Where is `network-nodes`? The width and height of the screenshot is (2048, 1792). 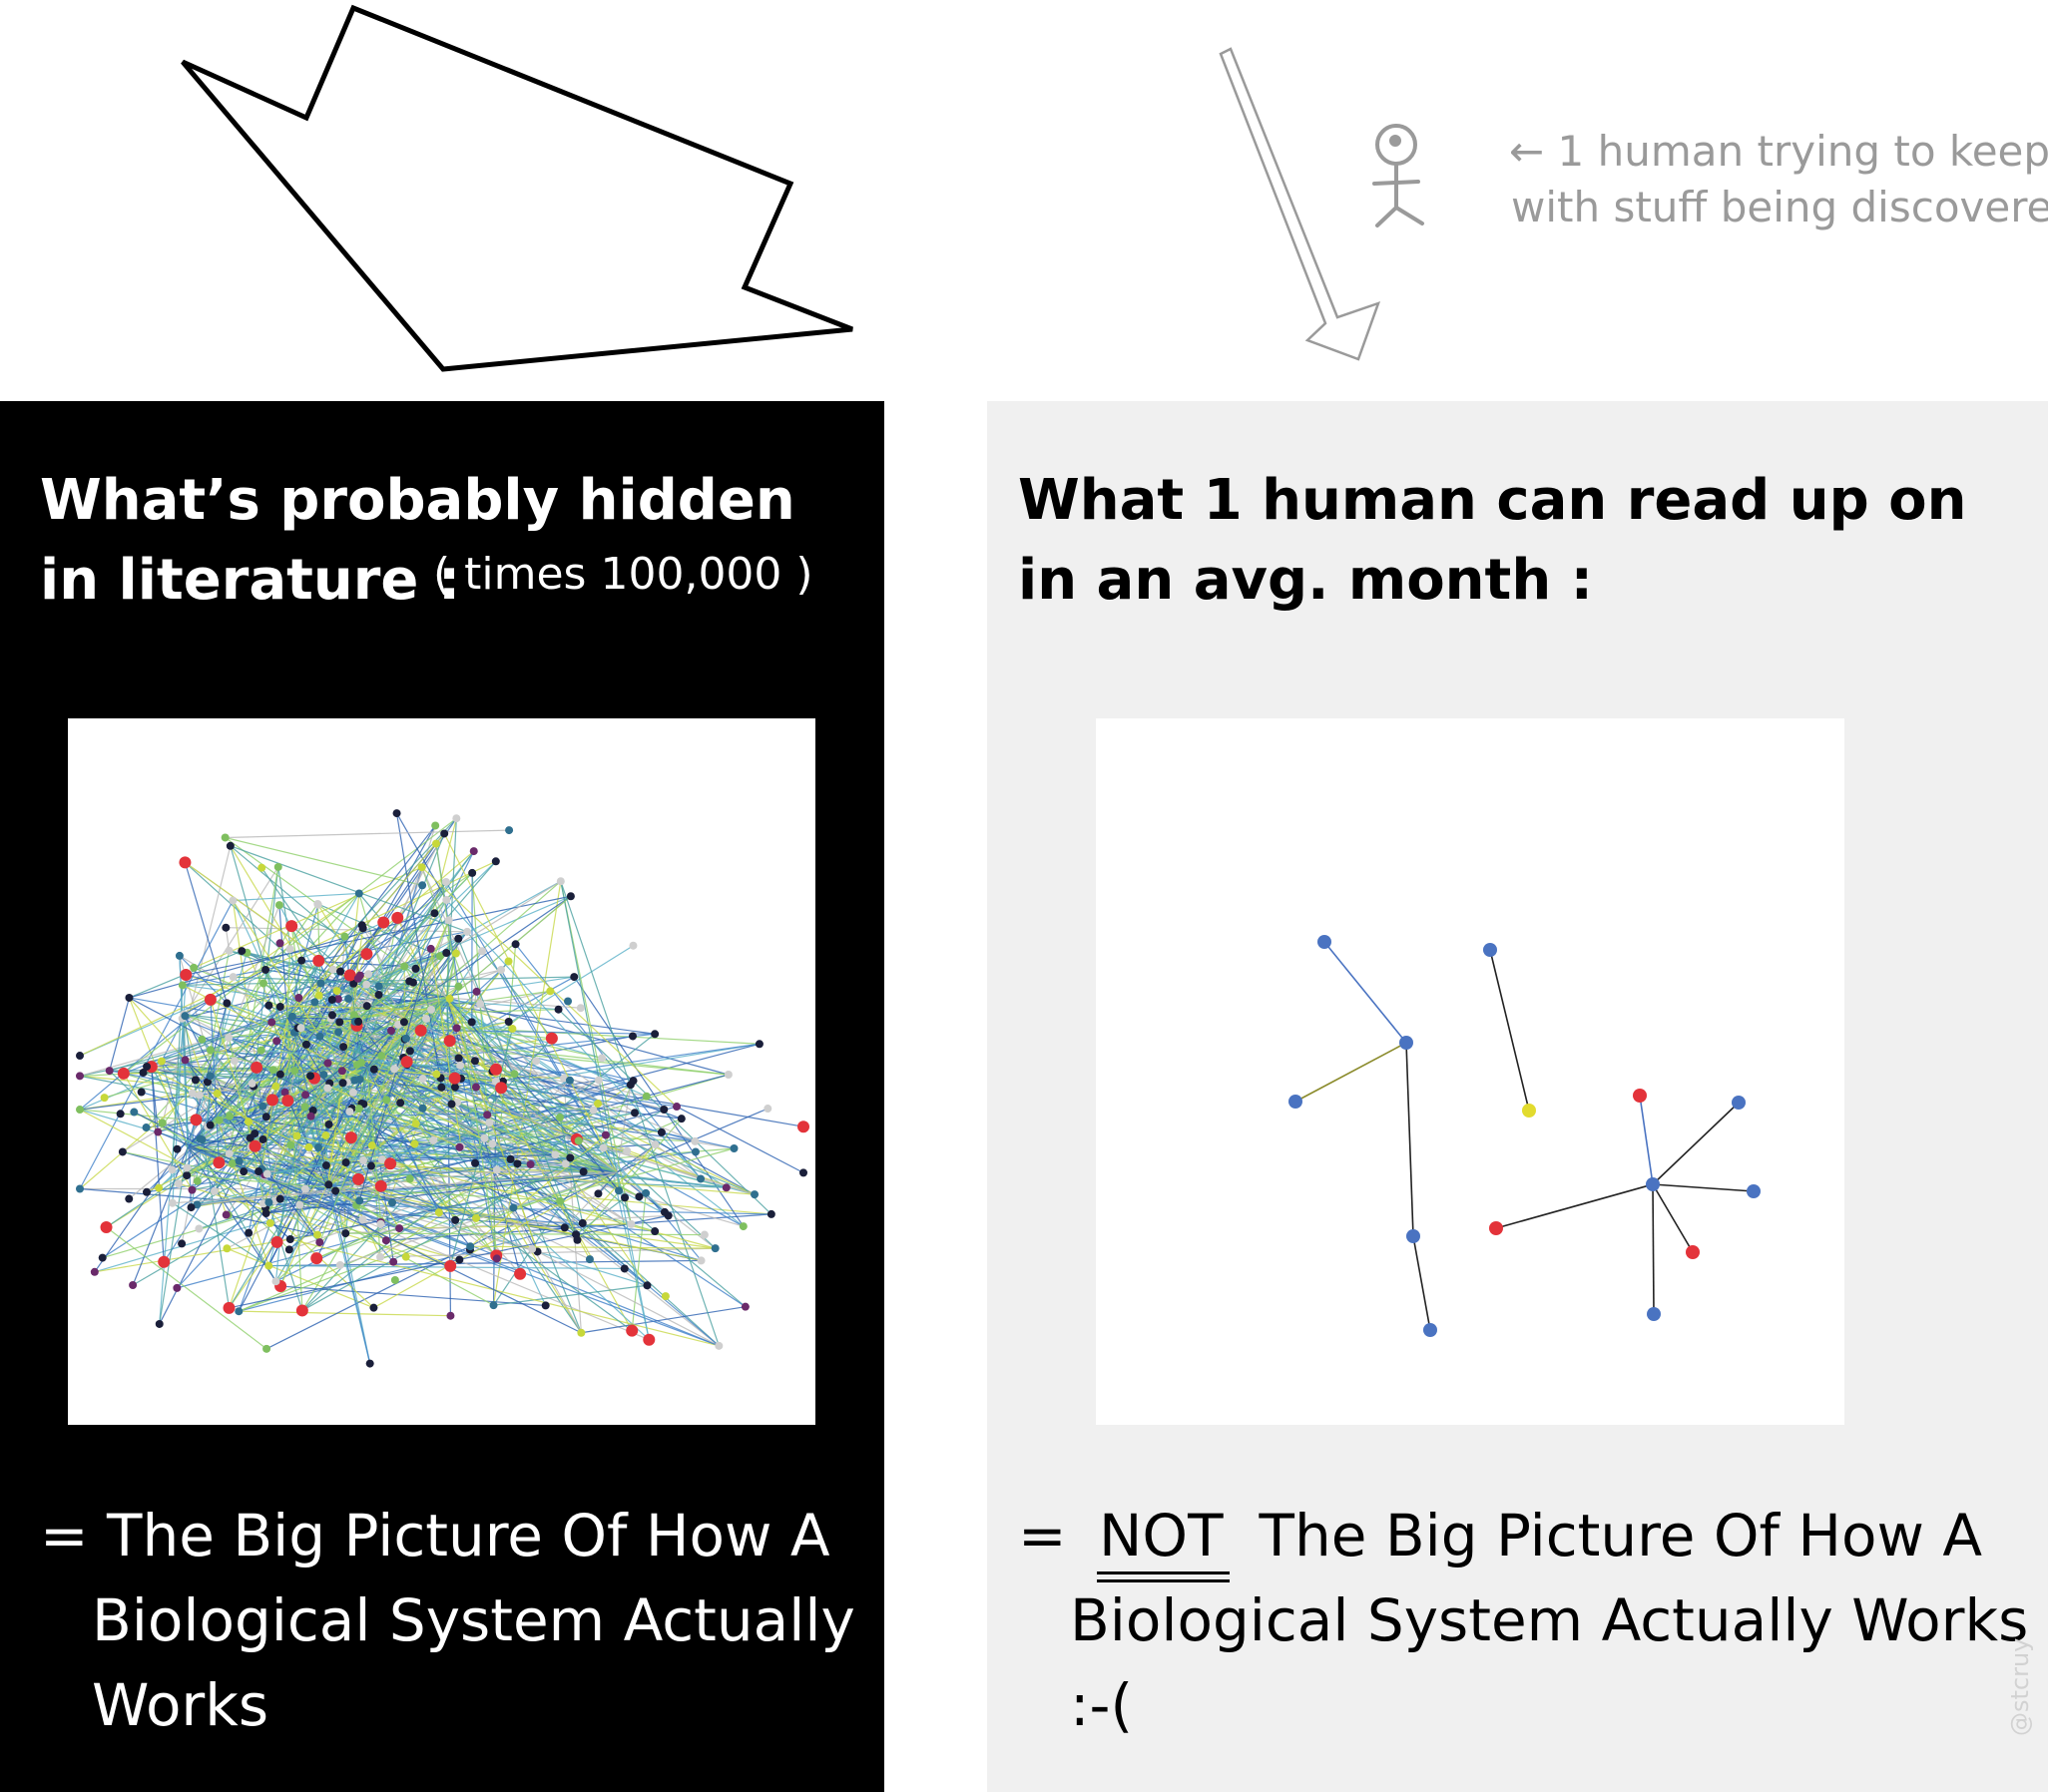 network-nodes is located at coordinates (442, 1088).